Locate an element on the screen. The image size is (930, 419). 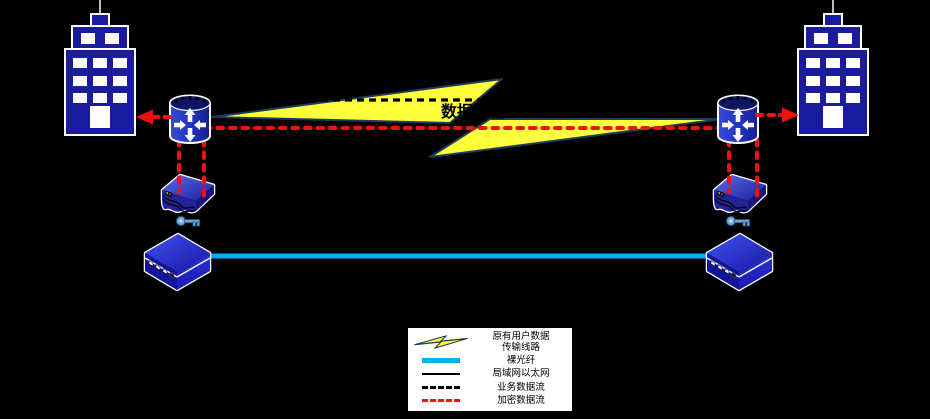
link-caption: 数据传输 is located at coordinates (473, 111).